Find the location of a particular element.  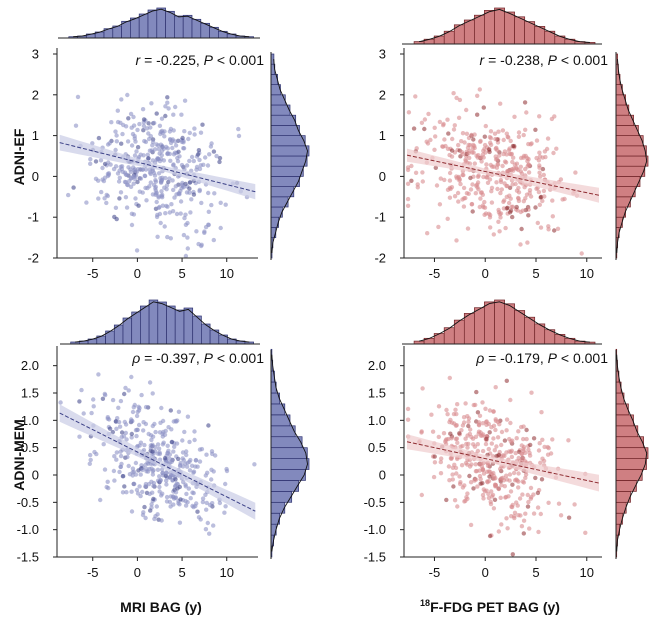

stats-annotation: r = -0.238, P < 0.001 is located at coordinates (544, 60).